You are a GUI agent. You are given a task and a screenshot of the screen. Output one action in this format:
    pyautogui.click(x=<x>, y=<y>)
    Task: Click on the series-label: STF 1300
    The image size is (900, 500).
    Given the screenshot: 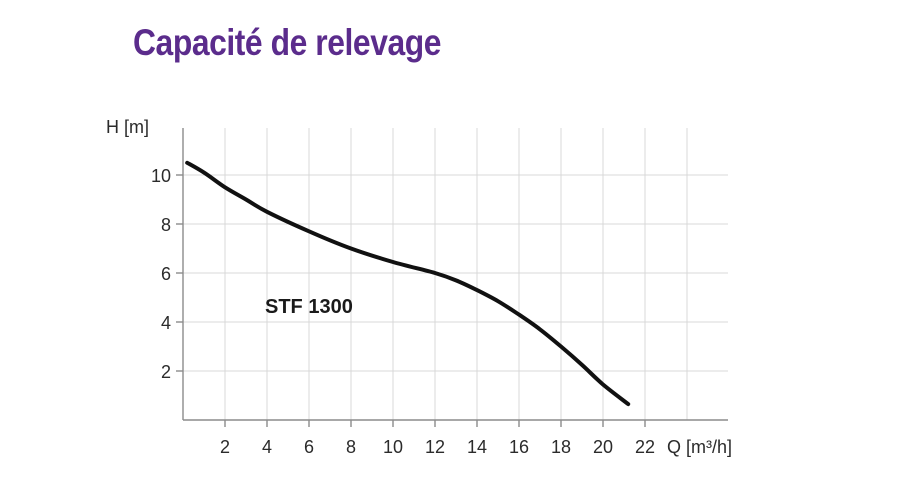 What is the action you would take?
    pyautogui.click(x=309, y=307)
    